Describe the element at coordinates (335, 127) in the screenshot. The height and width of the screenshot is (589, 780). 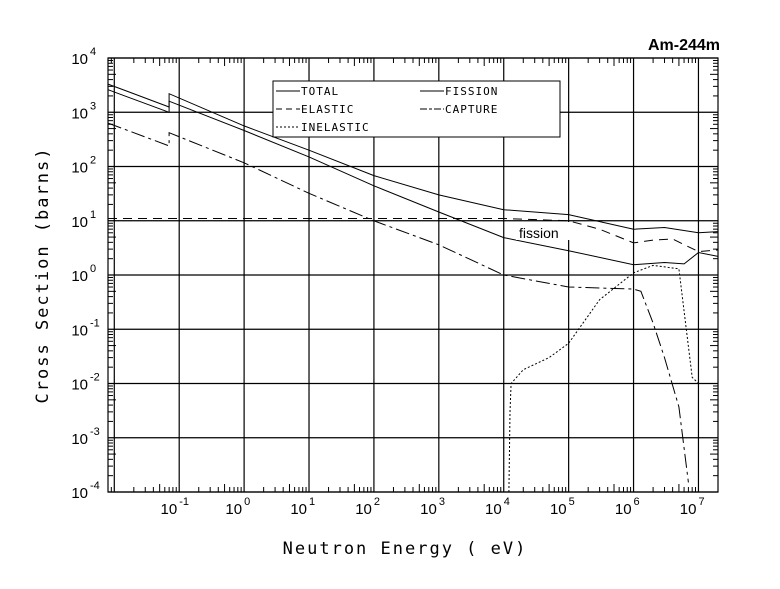
I see `legend-label-inelastic: INELASTIC` at that location.